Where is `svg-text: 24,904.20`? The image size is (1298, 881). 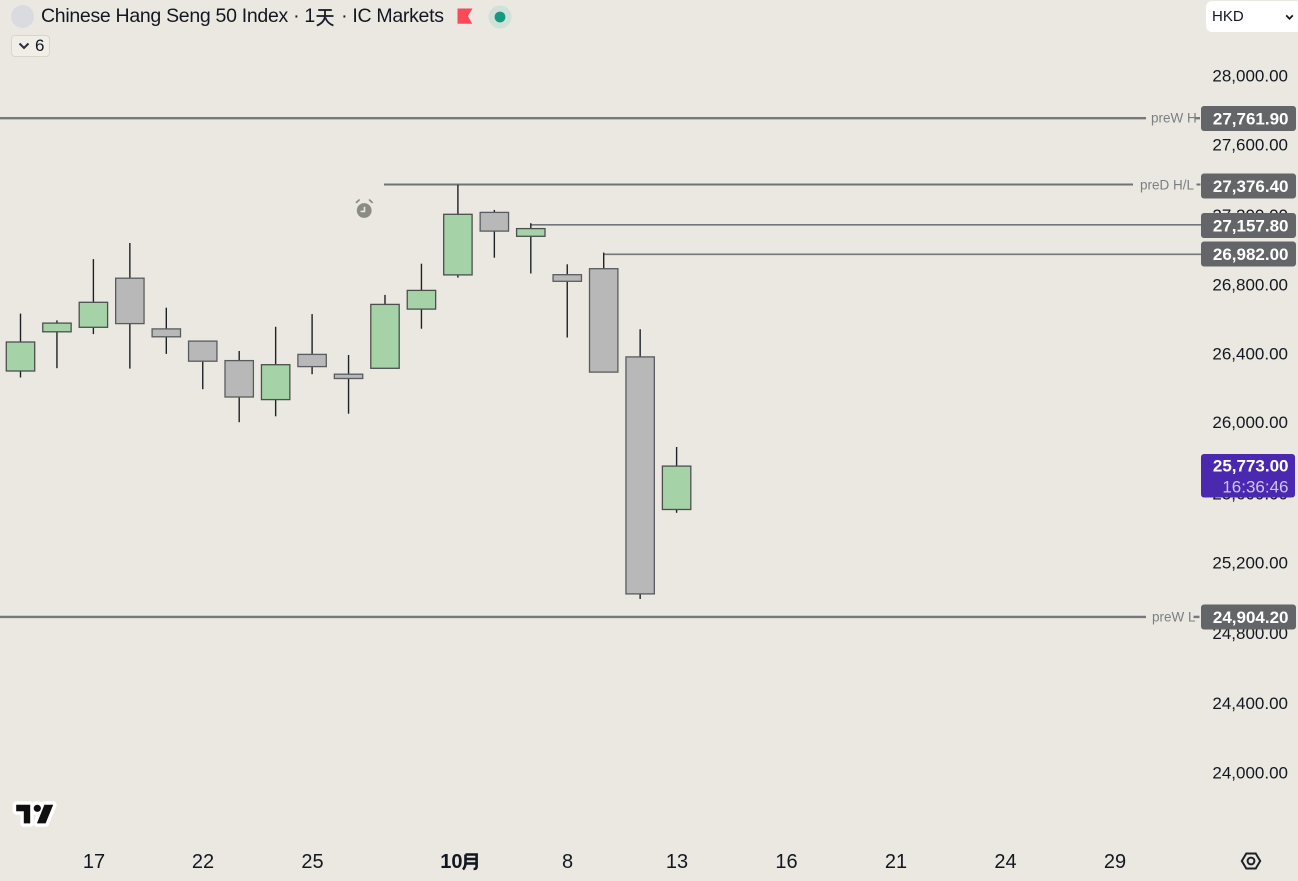
svg-text: 24,904.20 is located at coordinates (1251, 617).